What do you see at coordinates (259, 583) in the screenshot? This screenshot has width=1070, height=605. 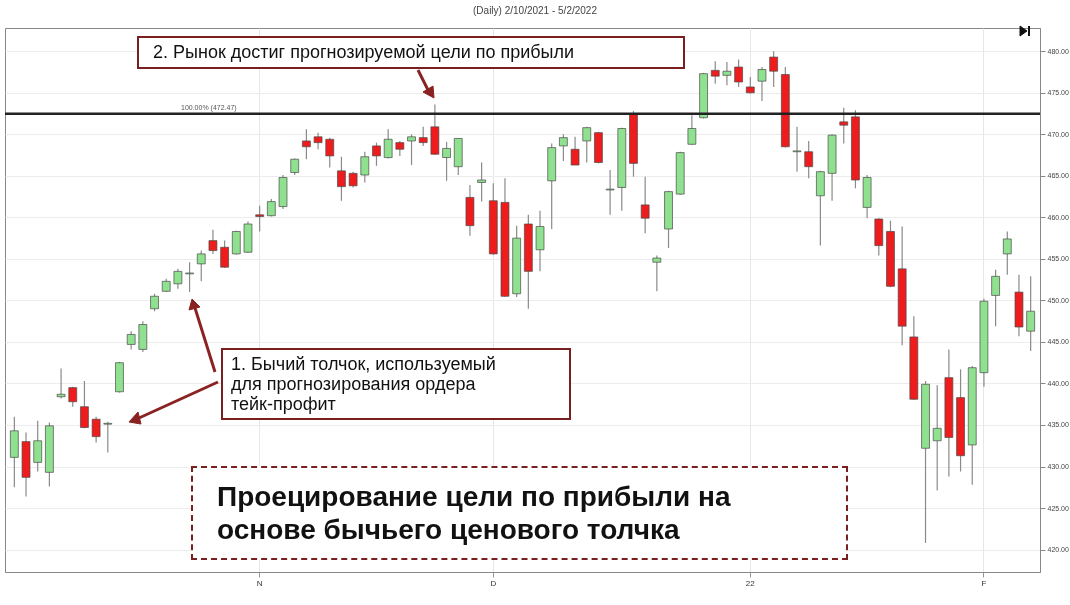 I see `x-tick-label: N` at bounding box center [259, 583].